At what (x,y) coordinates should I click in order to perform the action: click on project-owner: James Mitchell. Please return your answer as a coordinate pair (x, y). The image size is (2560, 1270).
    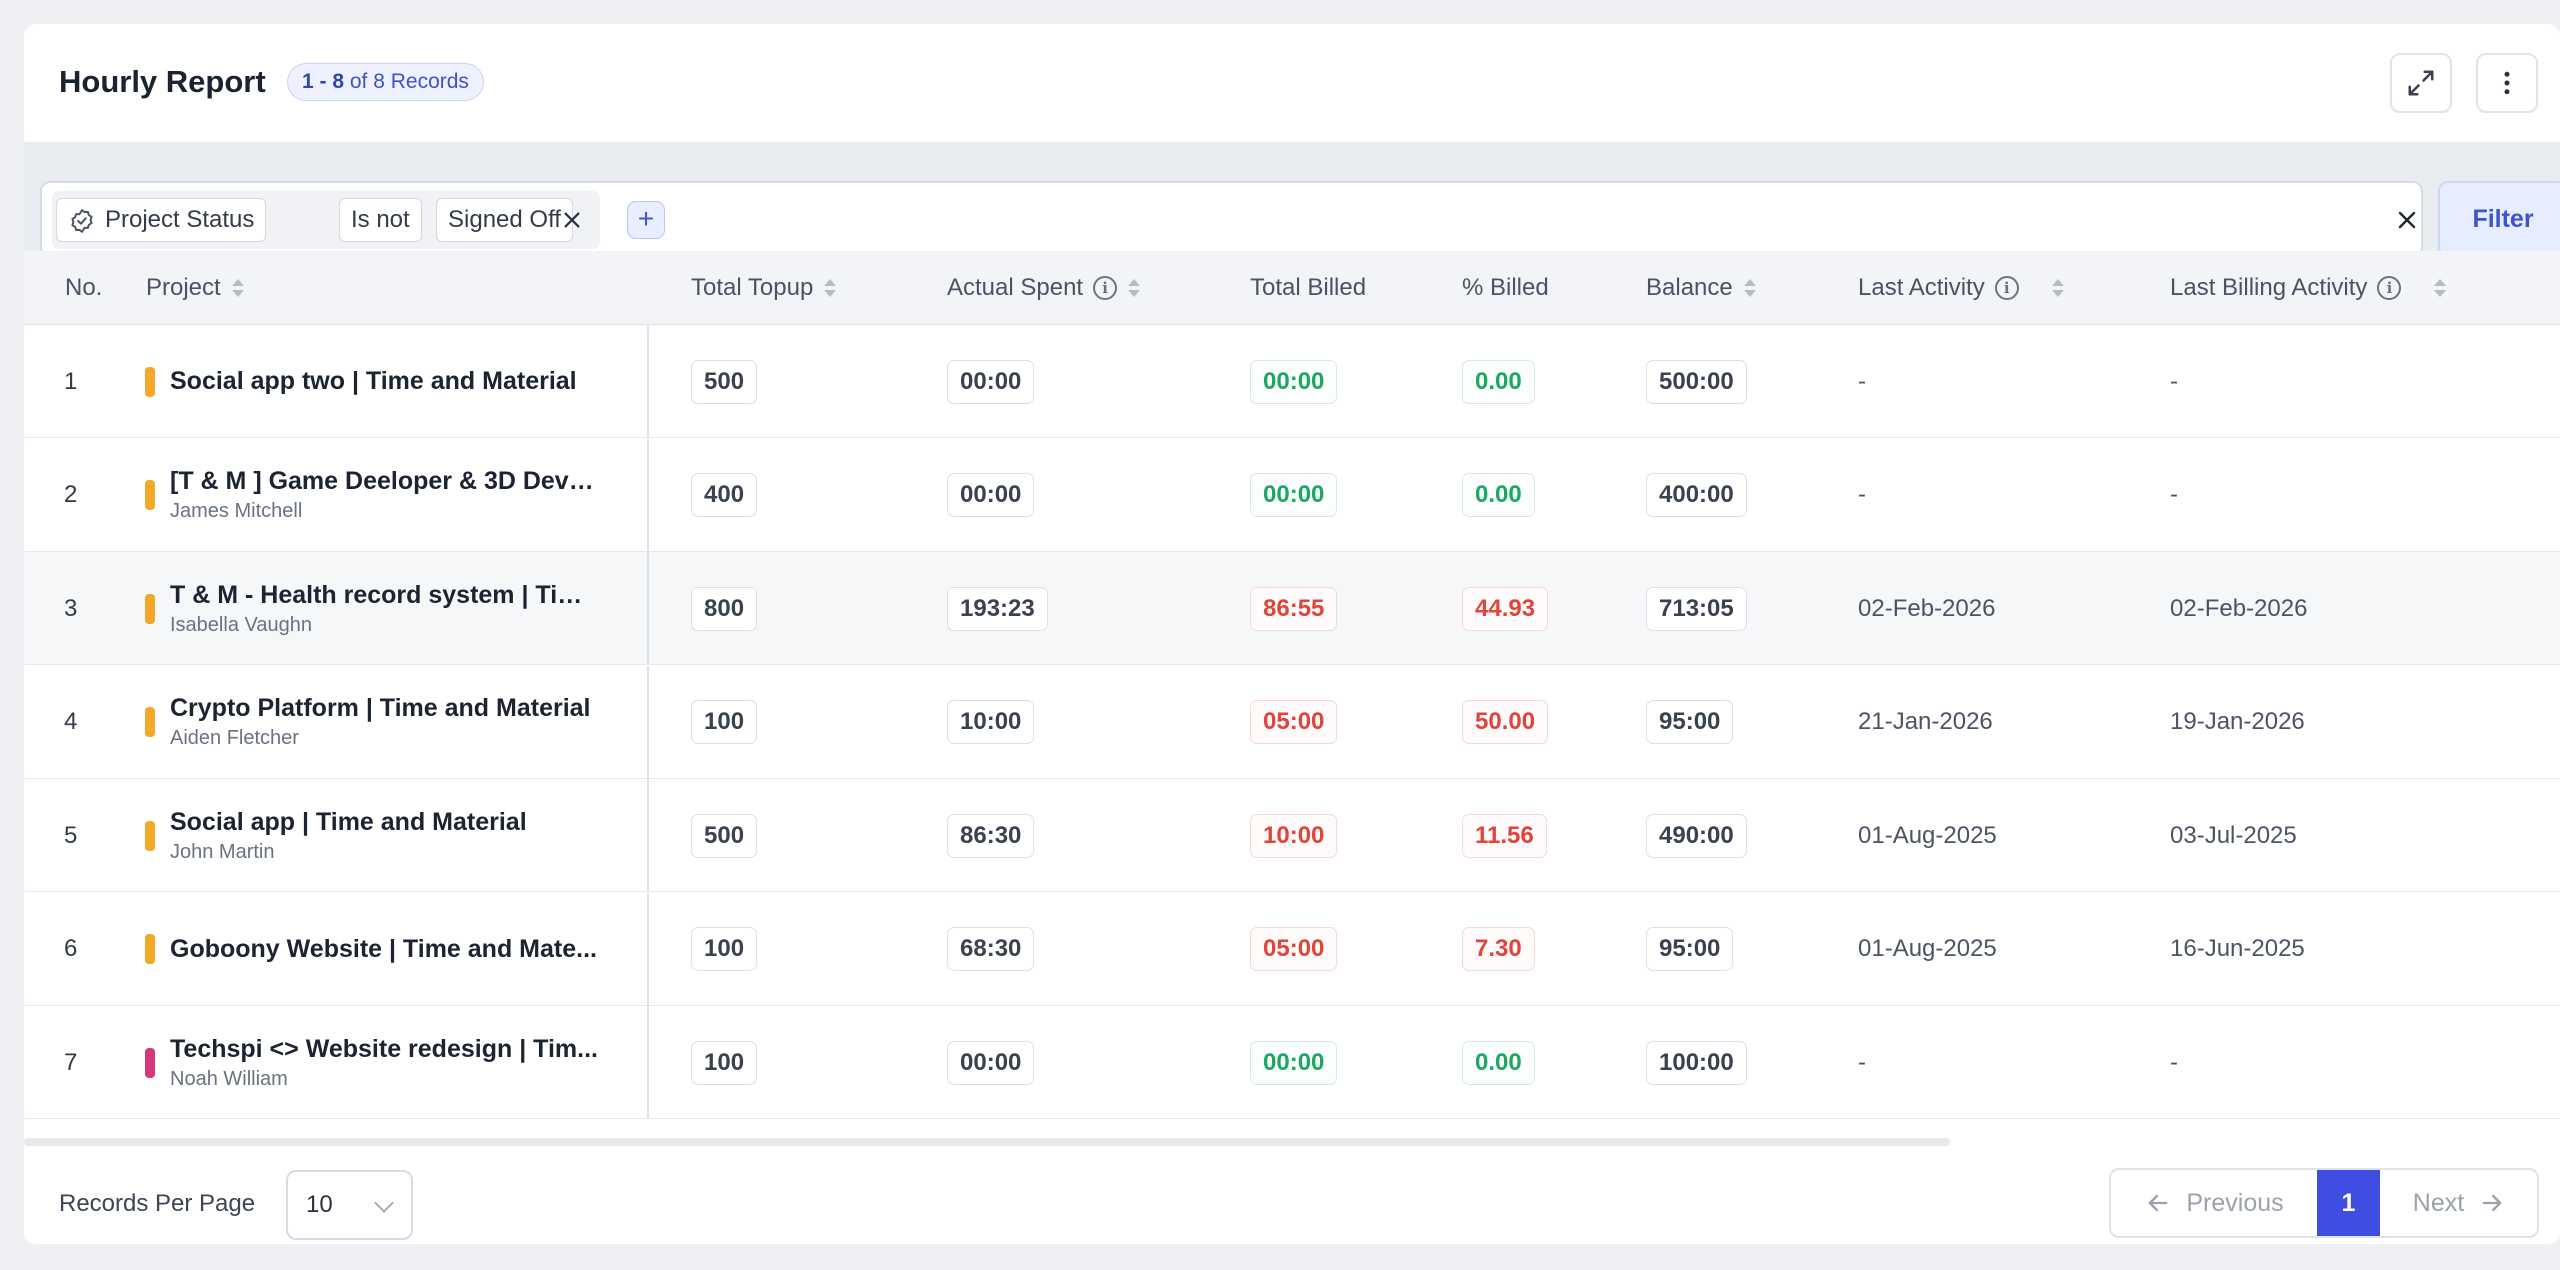
    Looking at the image, I should click on (236, 511).